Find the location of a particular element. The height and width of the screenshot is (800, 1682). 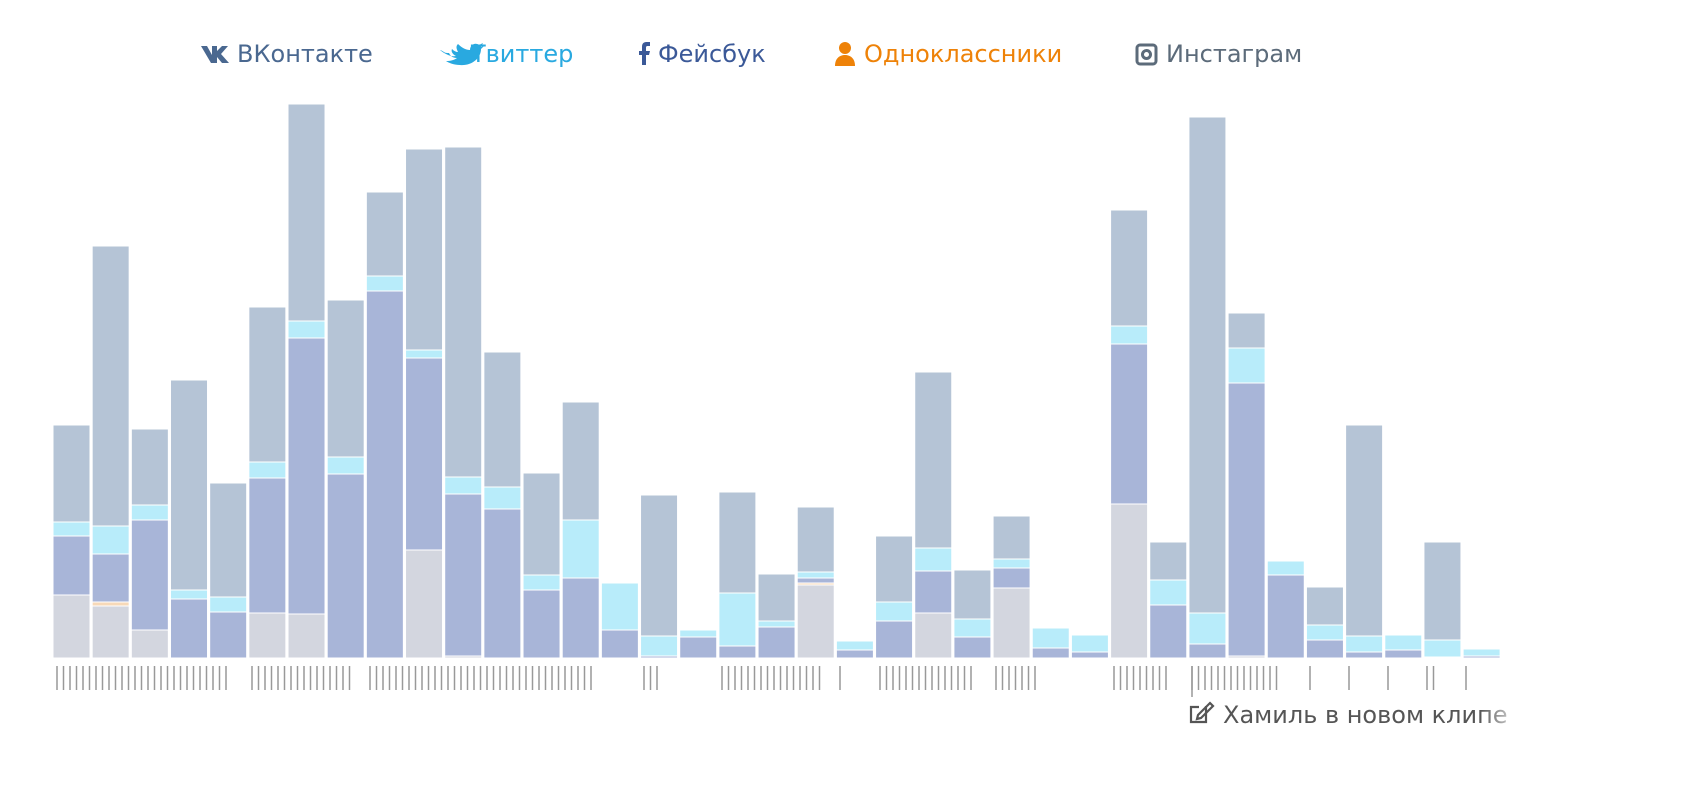

legend-entry: Инстаграм is located at coordinates (1234, 54).